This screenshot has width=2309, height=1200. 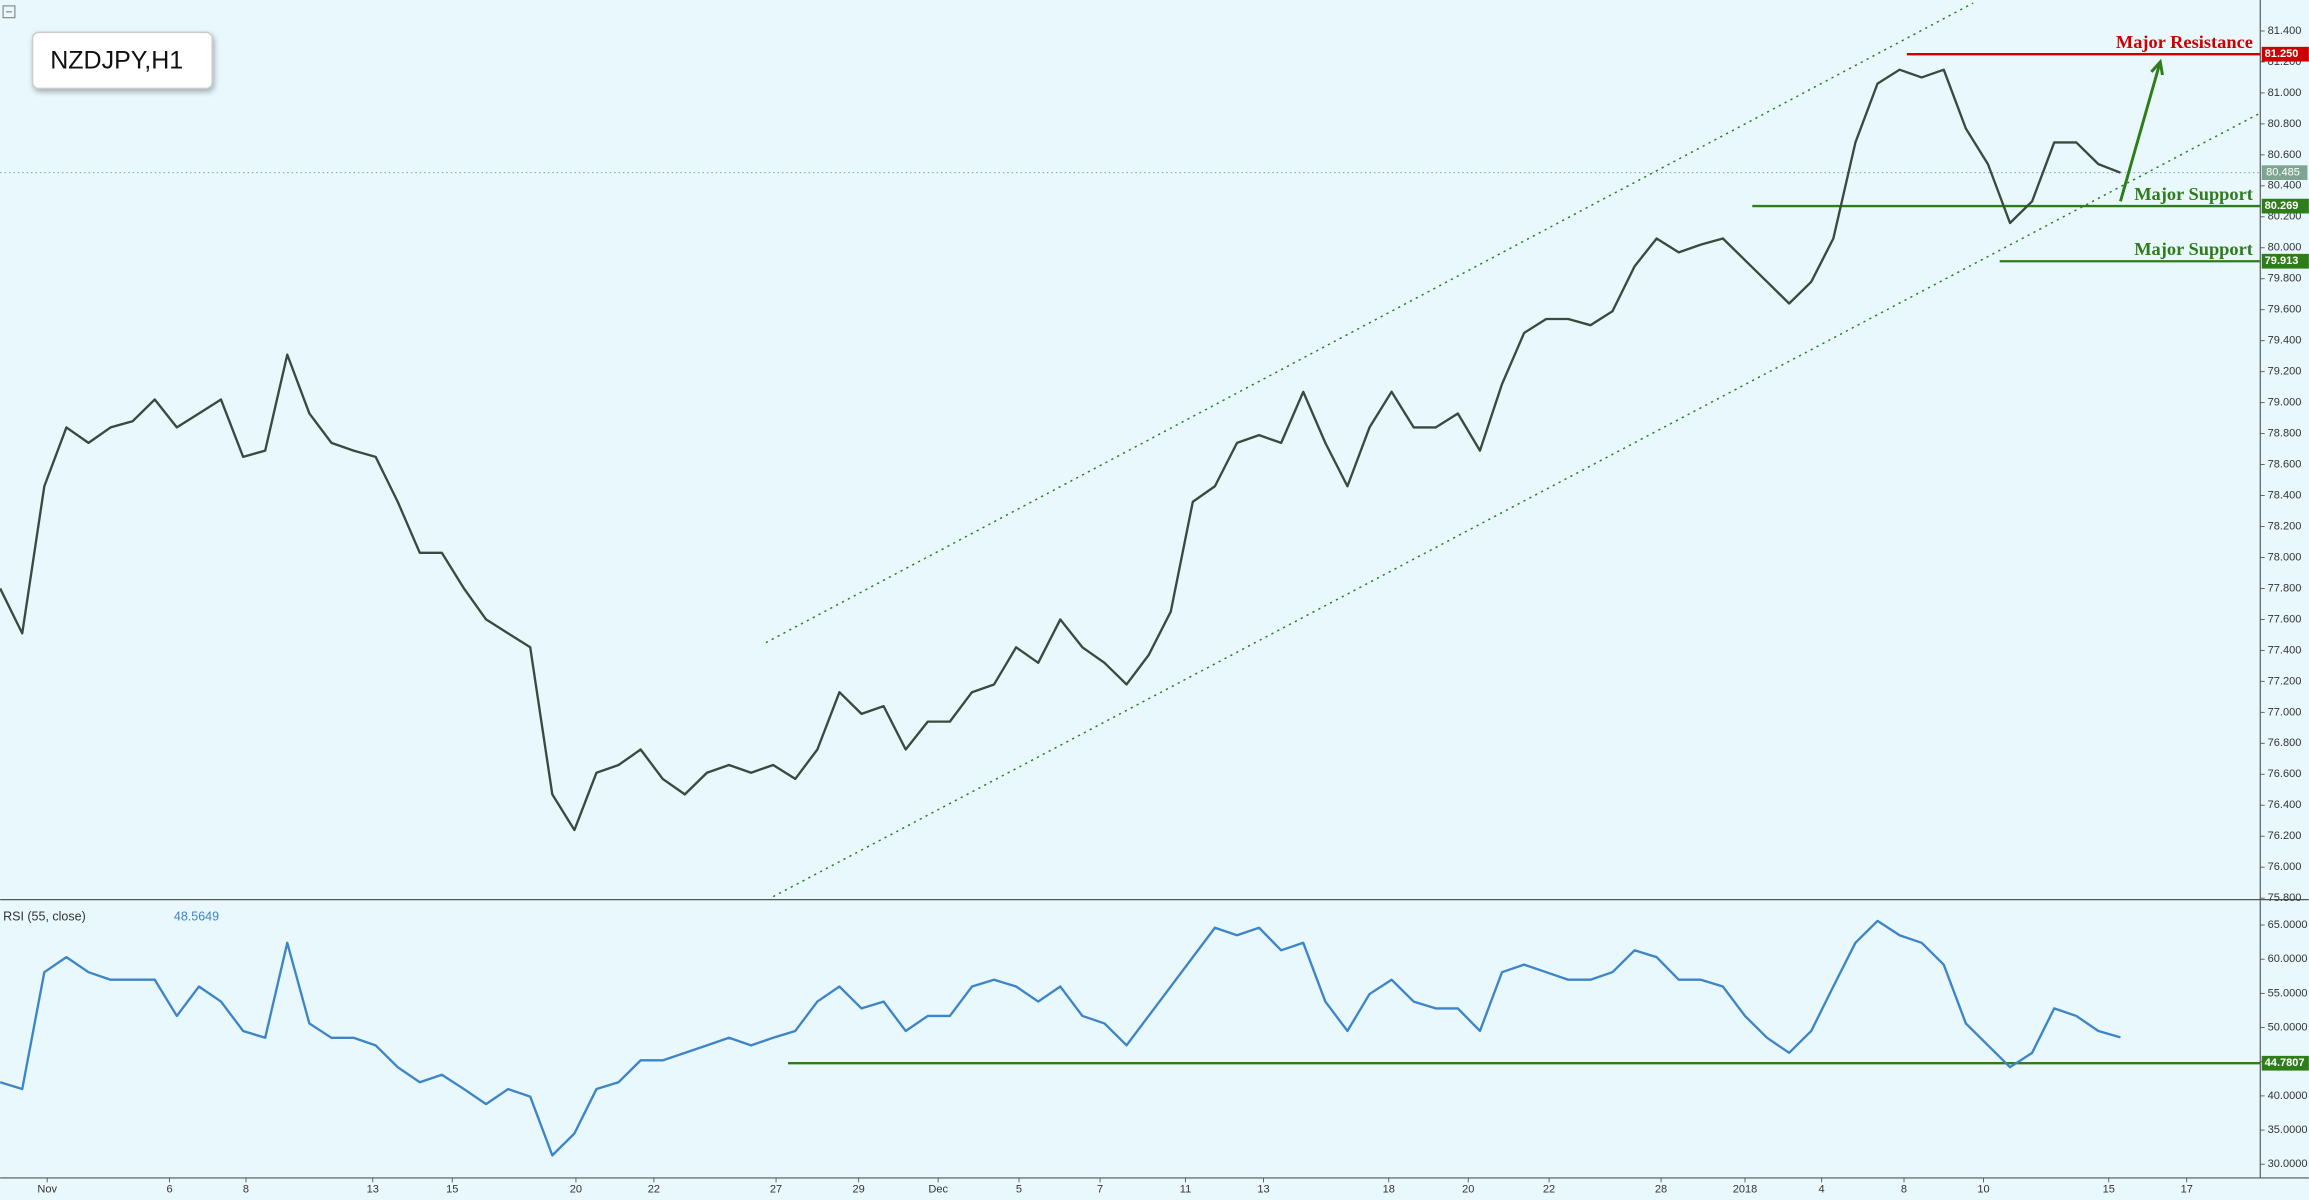 What do you see at coordinates (2288, 1130) in the screenshot?
I see `y-tick-label: 35.0000` at bounding box center [2288, 1130].